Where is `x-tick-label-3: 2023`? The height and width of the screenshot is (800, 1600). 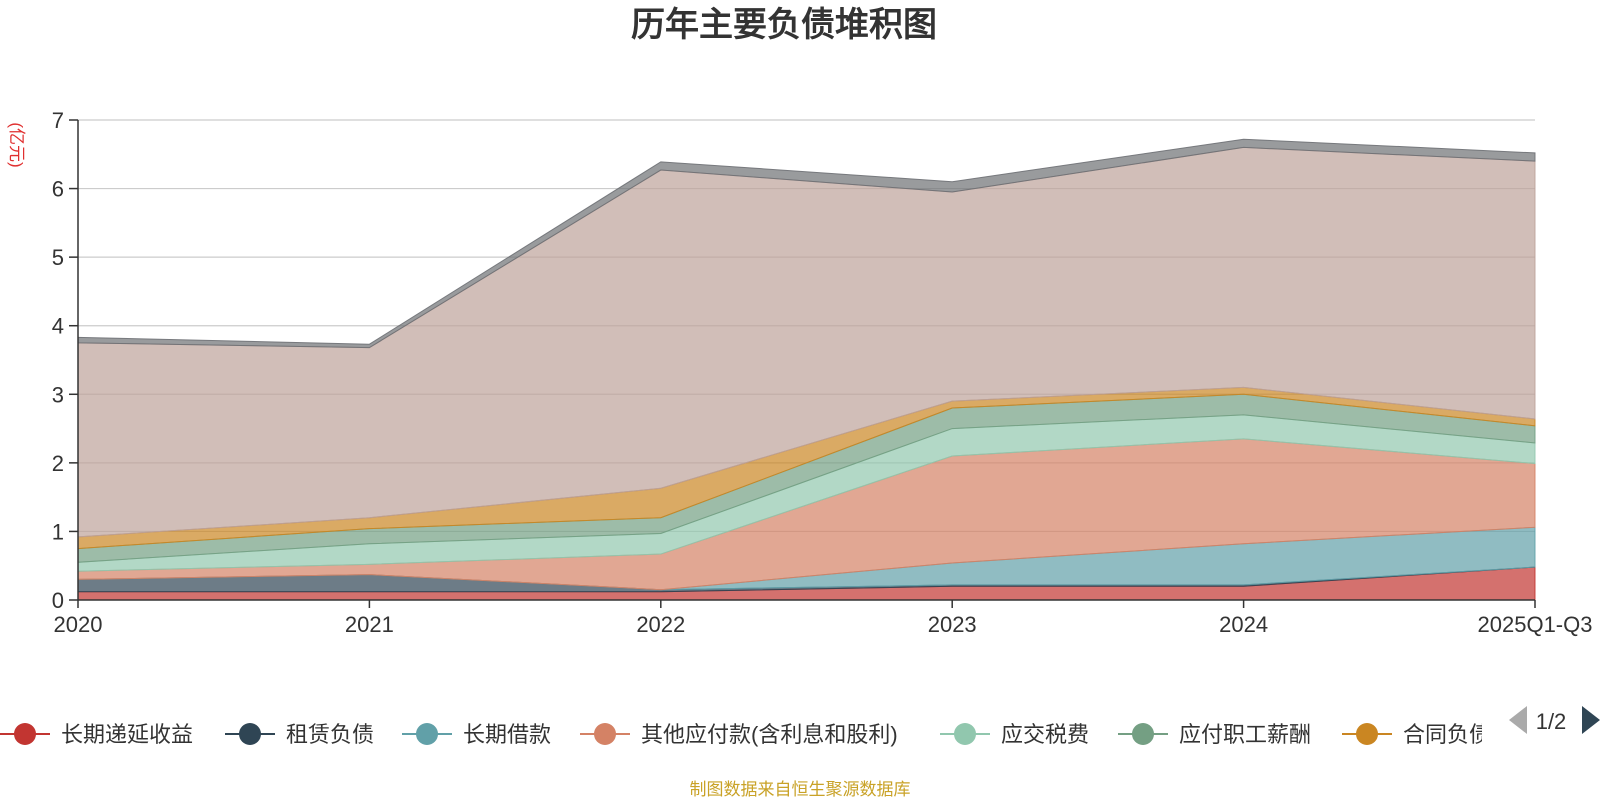 x-tick-label-3: 2023 is located at coordinates (952, 624).